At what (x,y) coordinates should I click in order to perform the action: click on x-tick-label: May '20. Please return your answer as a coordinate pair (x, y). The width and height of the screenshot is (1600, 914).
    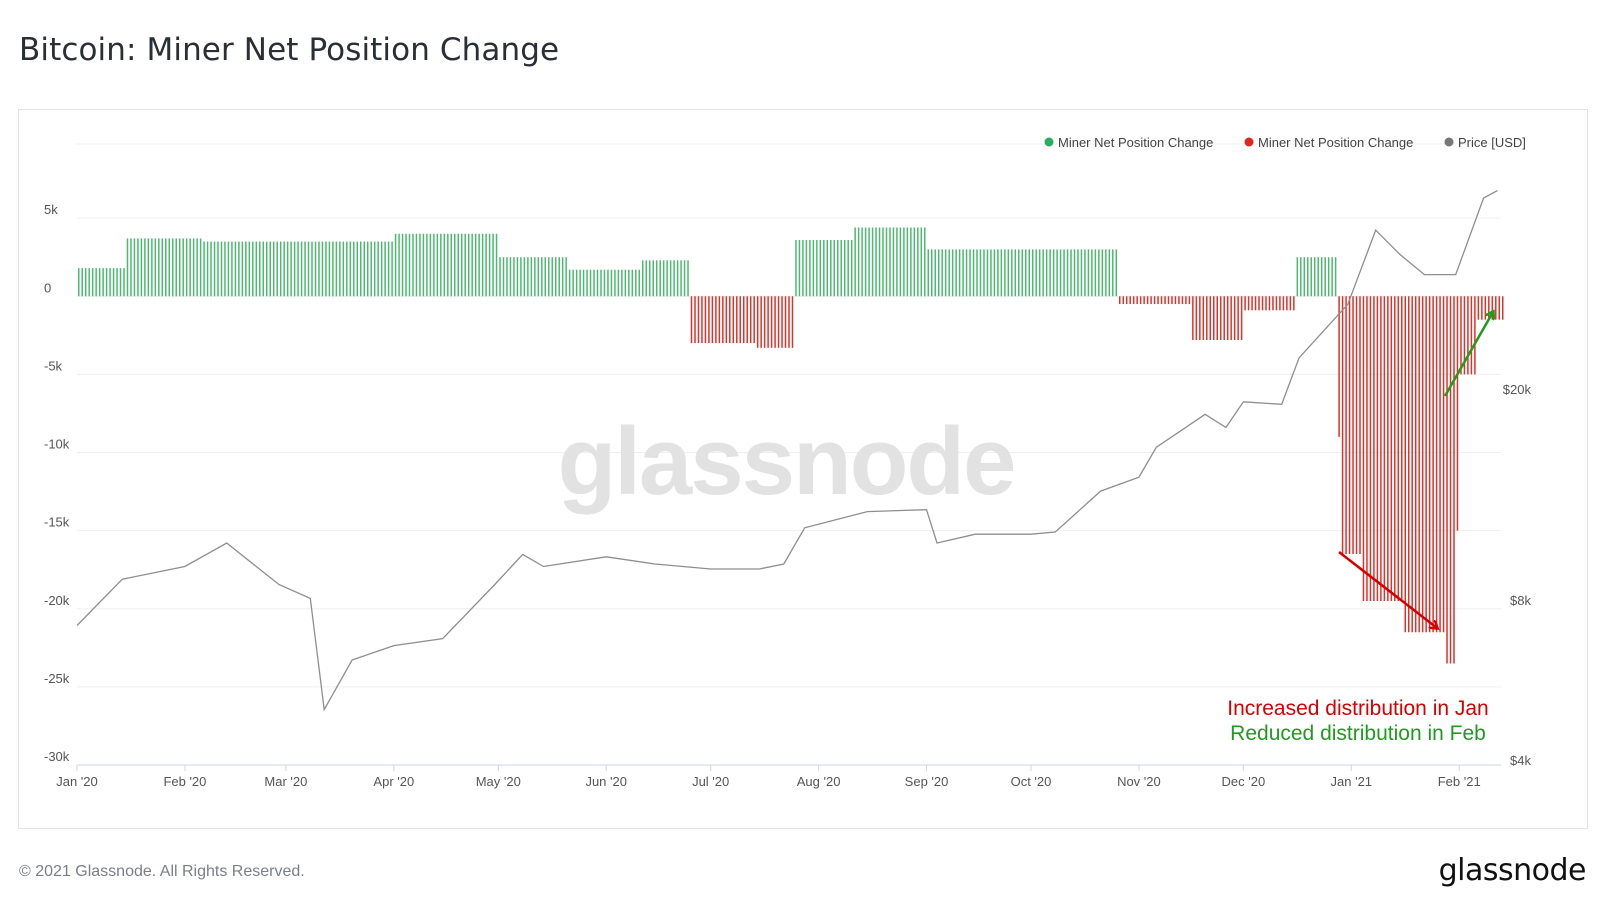
    Looking at the image, I should click on (498, 781).